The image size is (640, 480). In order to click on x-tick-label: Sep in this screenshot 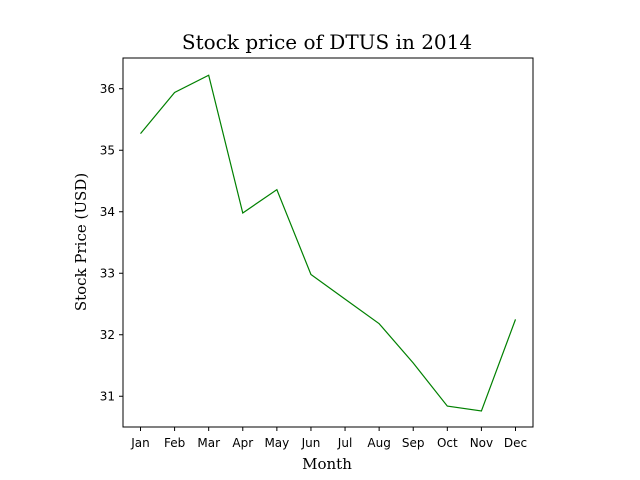, I will do `click(413, 443)`.